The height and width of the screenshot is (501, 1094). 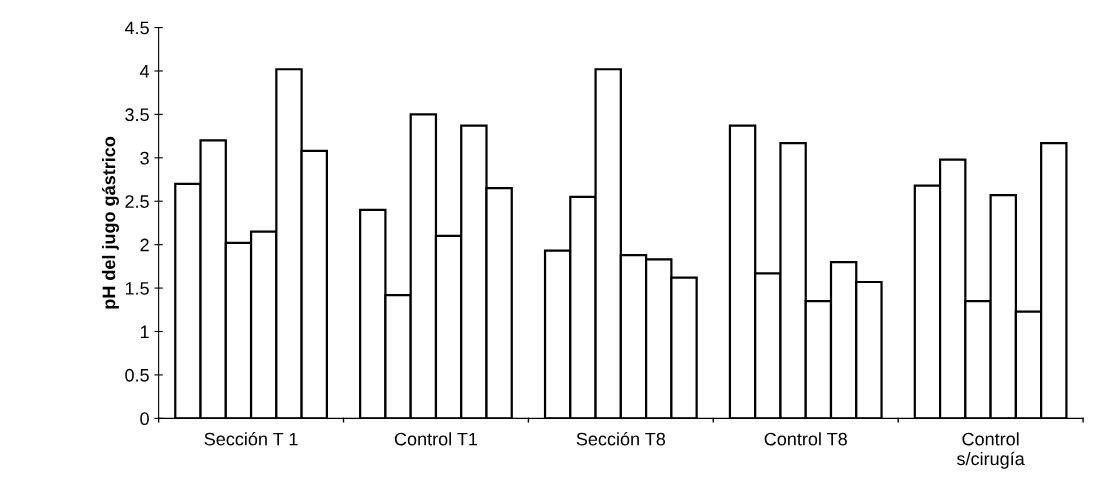 I want to click on y-axis-title: pH del jugo gástrico, so click(x=110, y=222).